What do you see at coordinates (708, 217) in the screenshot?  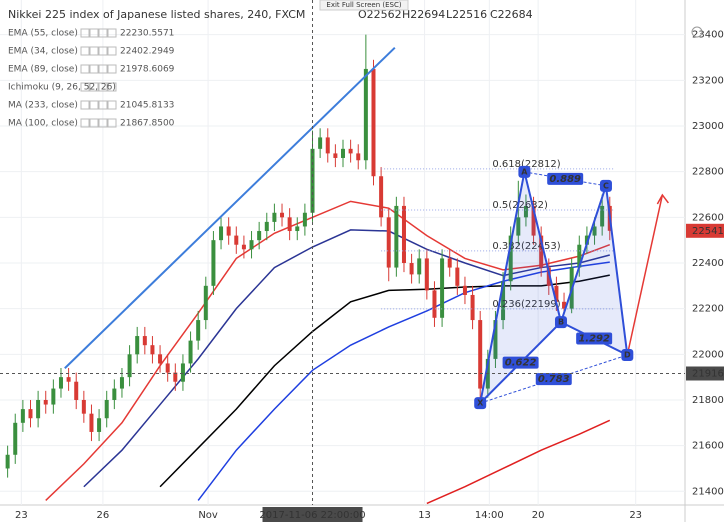 I see `y-tick-label: 22600` at bounding box center [708, 217].